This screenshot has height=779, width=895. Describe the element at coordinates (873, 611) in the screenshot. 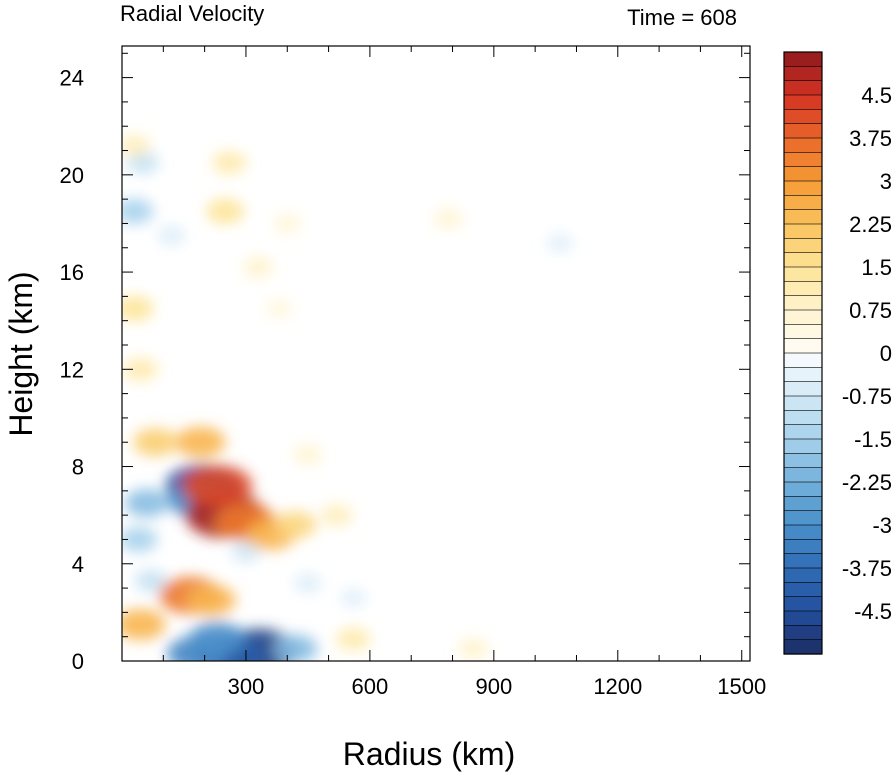

I see `colorbar-label: -4.5` at that location.